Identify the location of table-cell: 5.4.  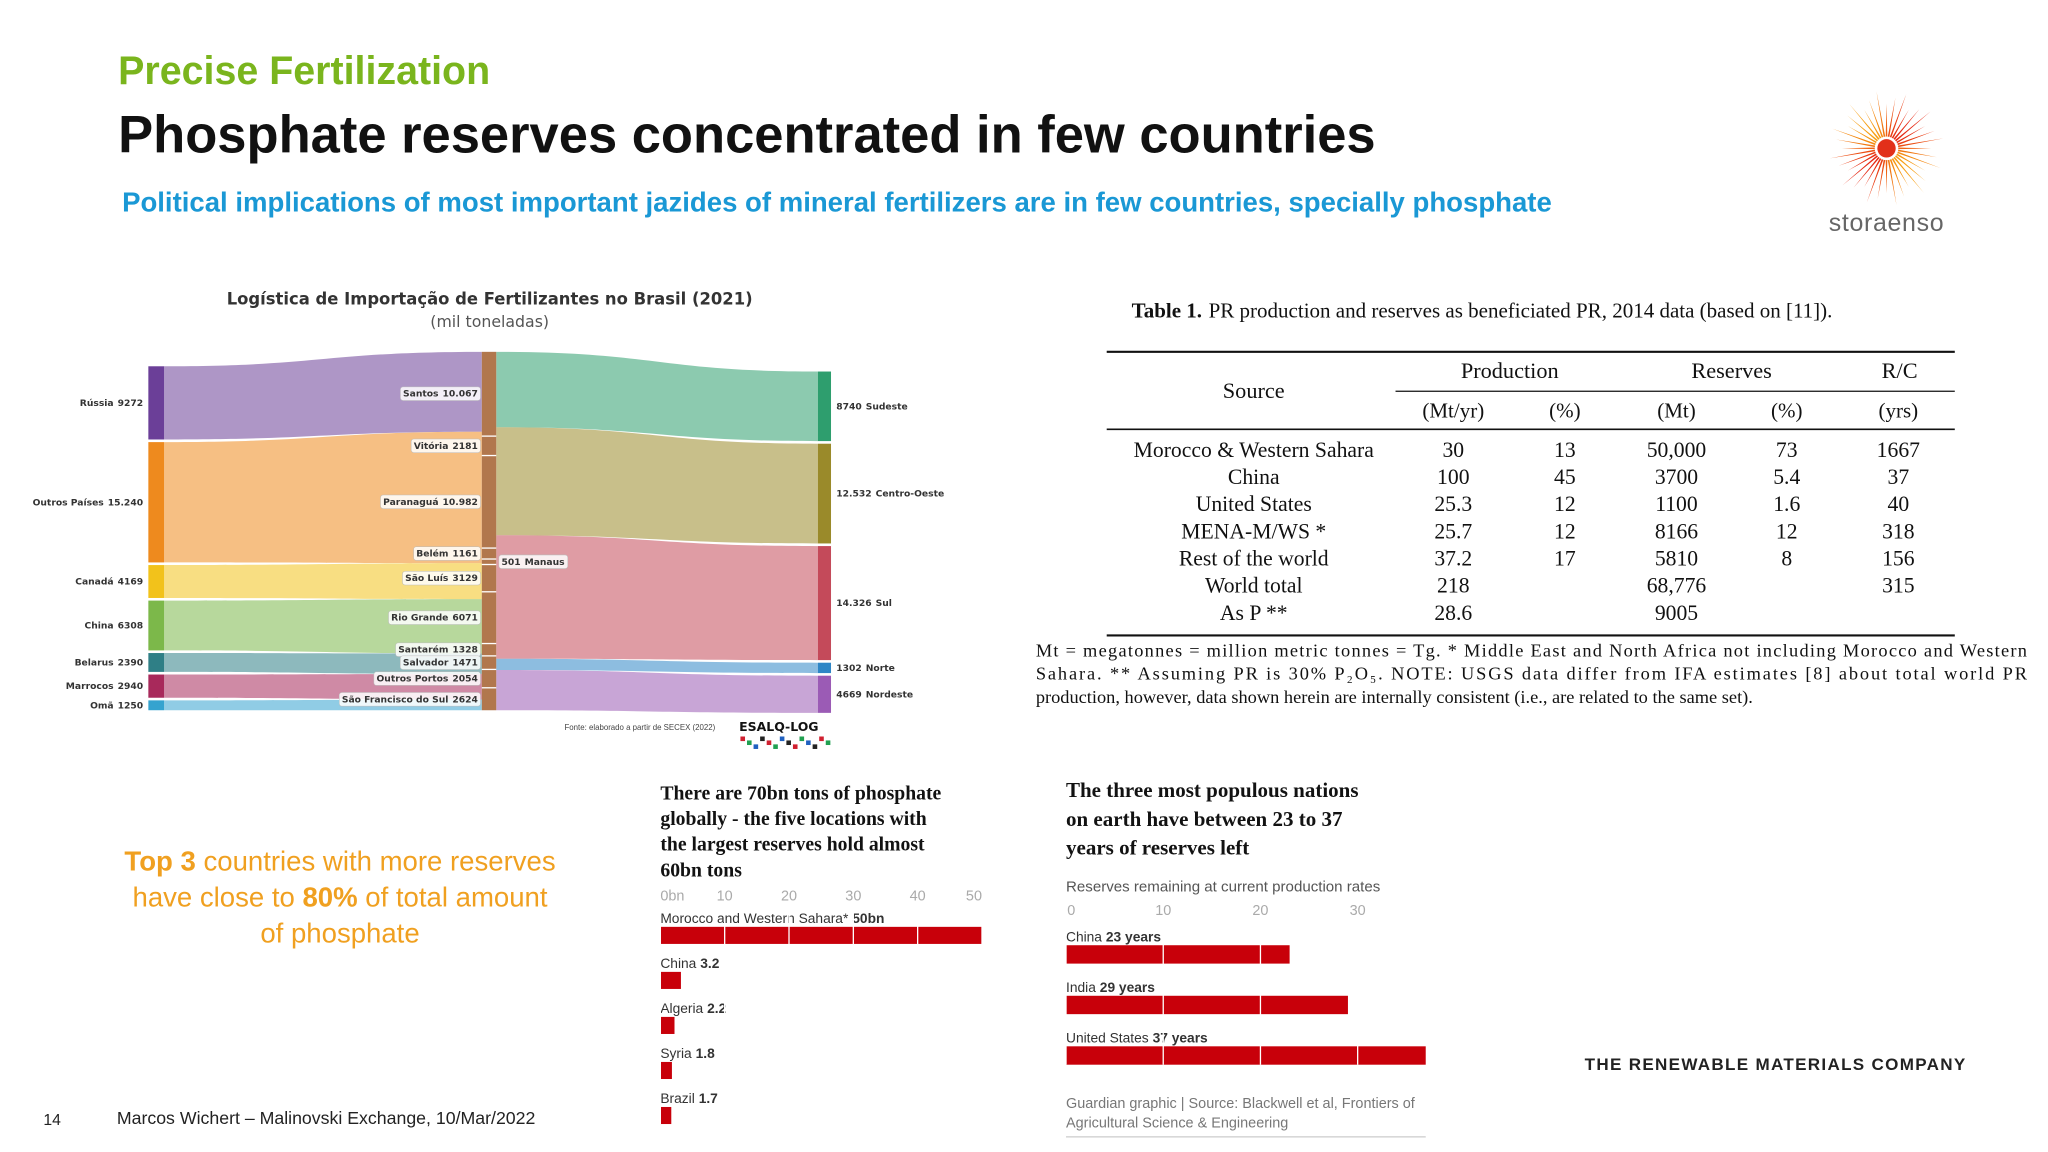
(1786, 477).